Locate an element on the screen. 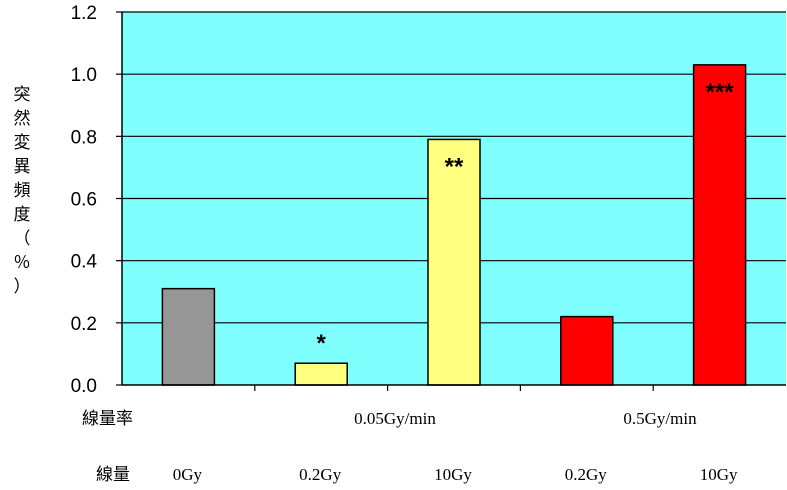 This screenshot has width=787, height=490. y-axis-tick-labels: 0.0 0.2 0.4 0.6 0.8 1.0 1.2 is located at coordinates (96, 200).